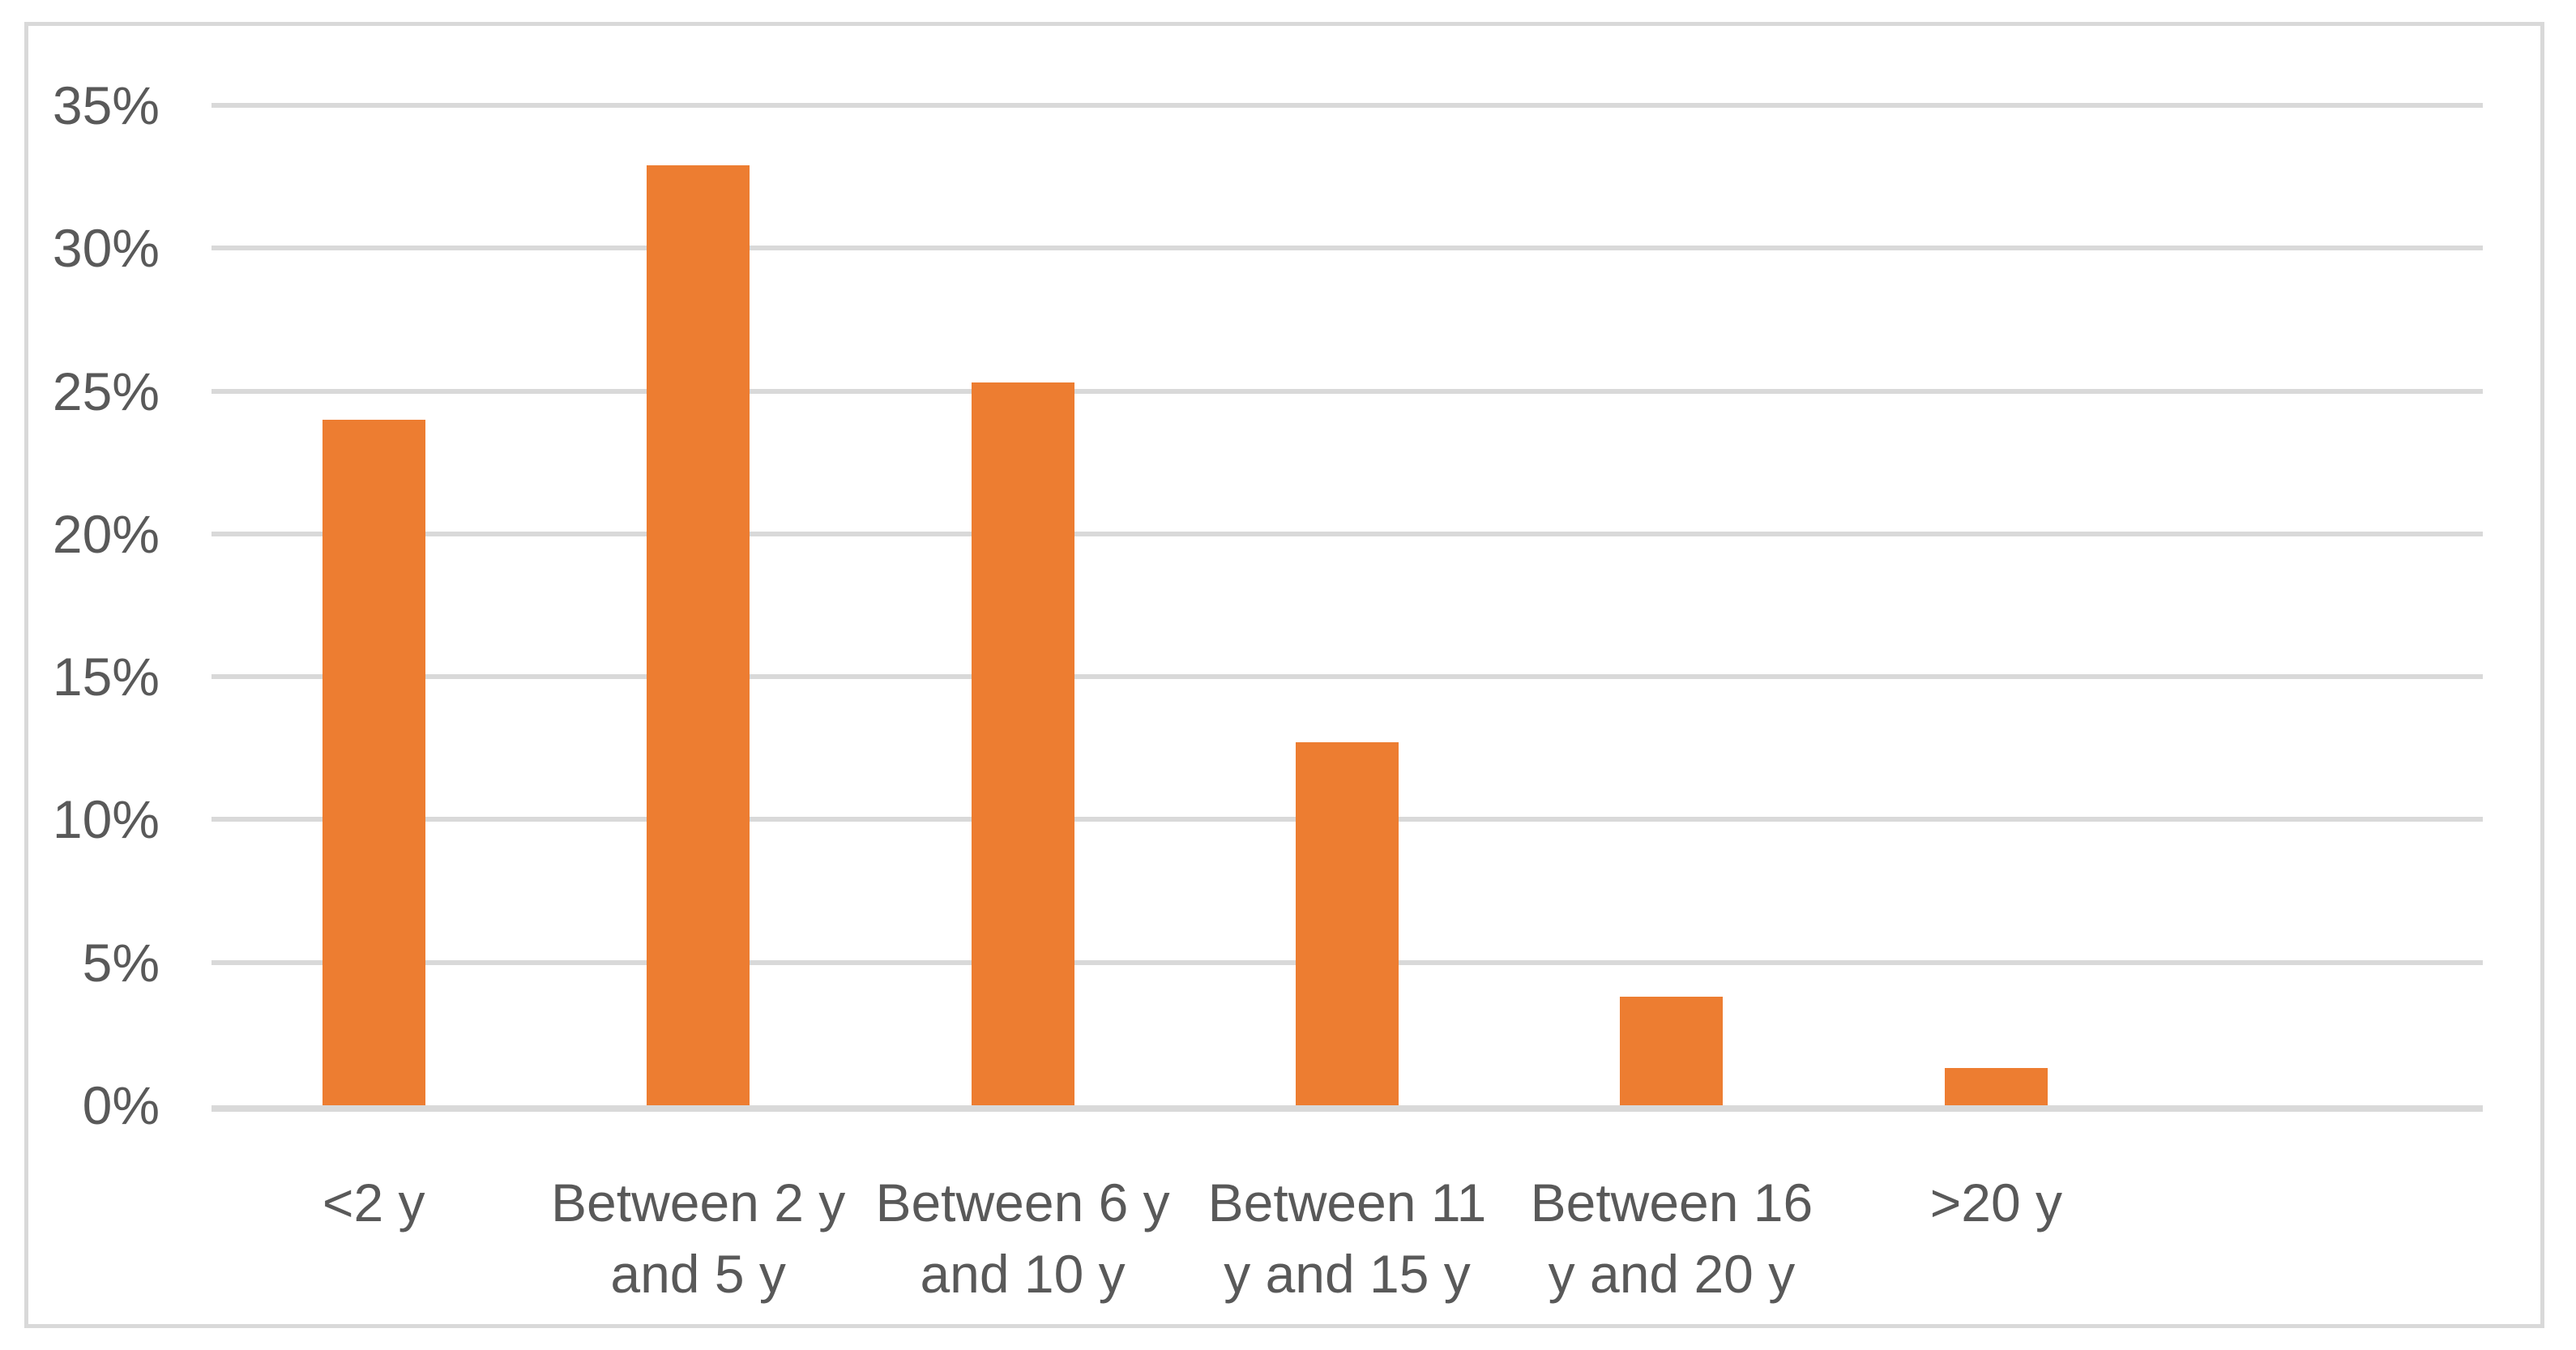 The height and width of the screenshot is (1350, 2576). I want to click on y-tick-label-35pct: 35%, so click(106, 105).